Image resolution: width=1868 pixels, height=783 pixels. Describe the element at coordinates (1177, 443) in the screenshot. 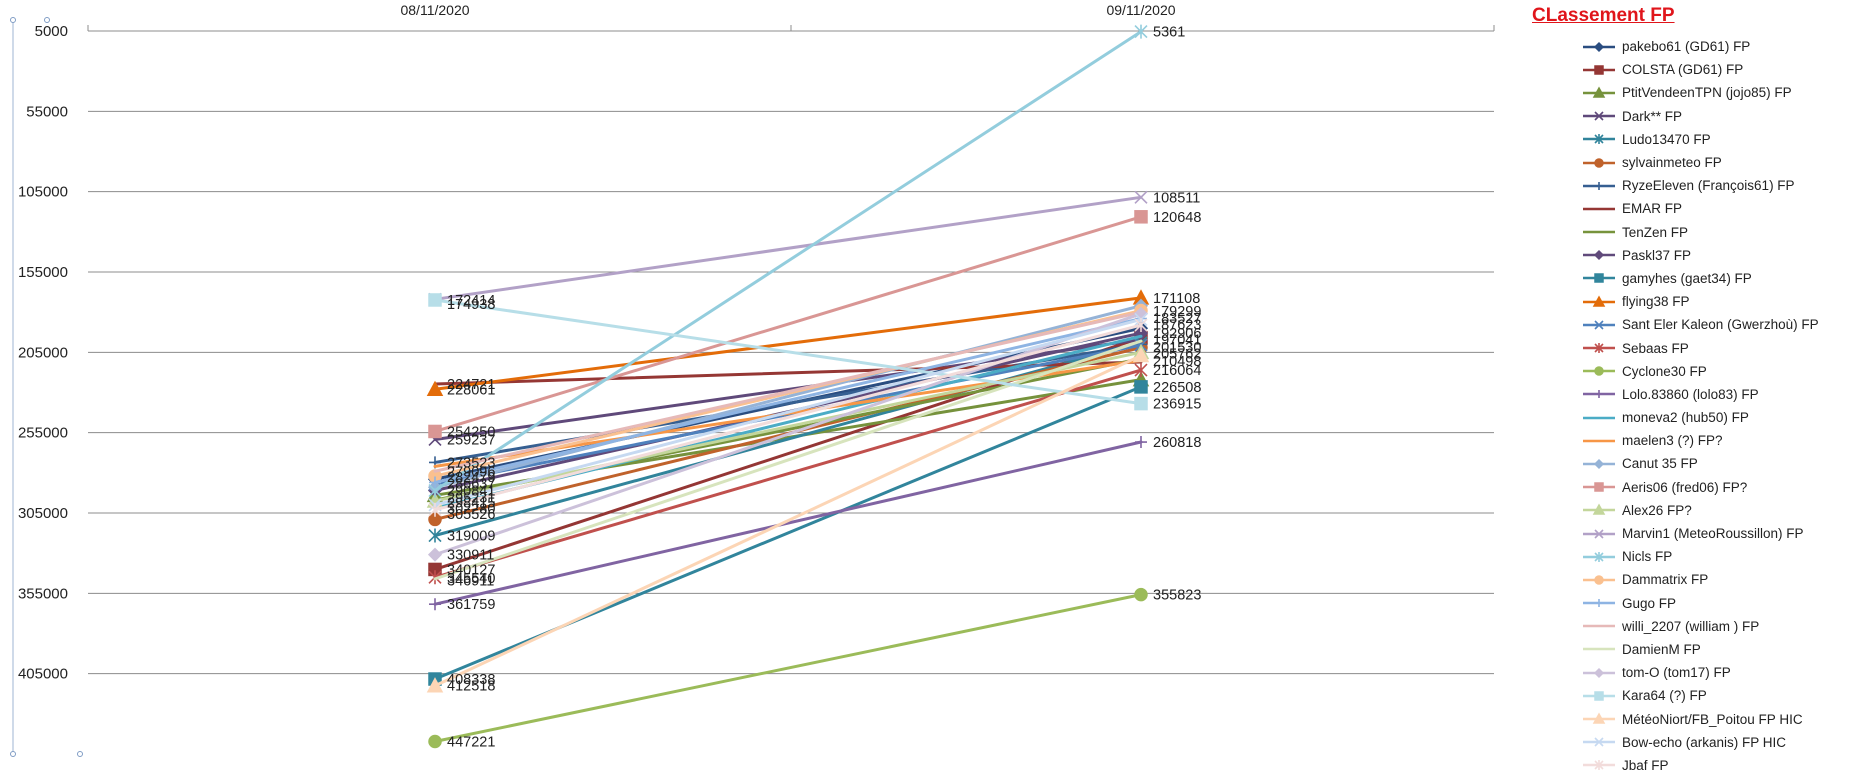

I see `data-label: 260818` at that location.